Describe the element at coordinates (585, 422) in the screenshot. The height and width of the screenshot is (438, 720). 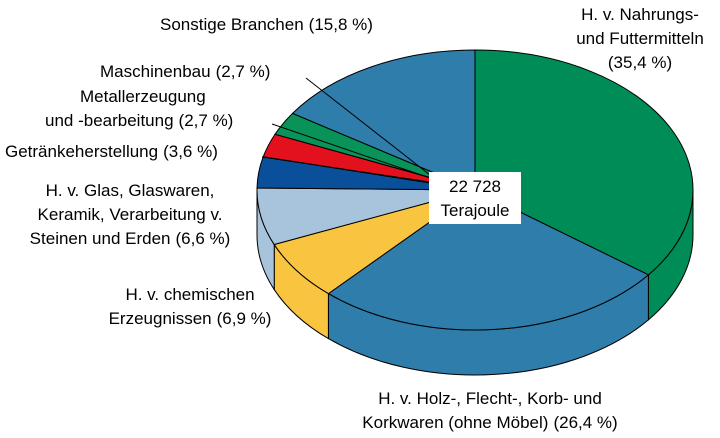
I see `slice-value-label: (26,4 %)` at that location.